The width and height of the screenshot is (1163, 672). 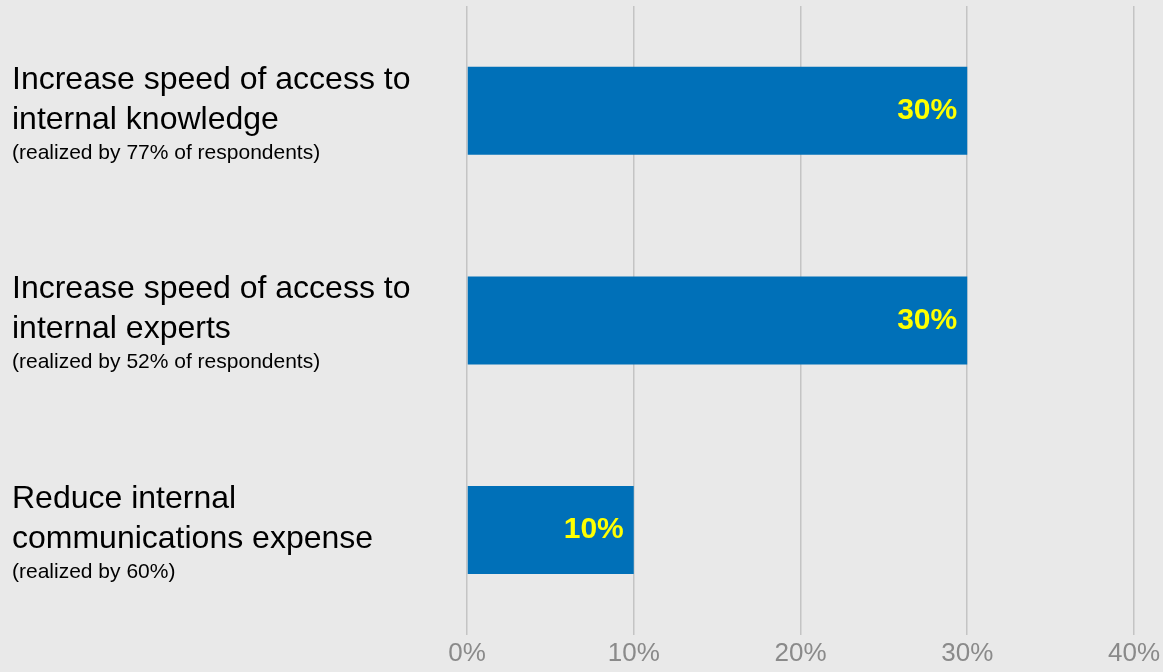 What do you see at coordinates (593, 528) in the screenshot?
I see `data-label: 10%` at bounding box center [593, 528].